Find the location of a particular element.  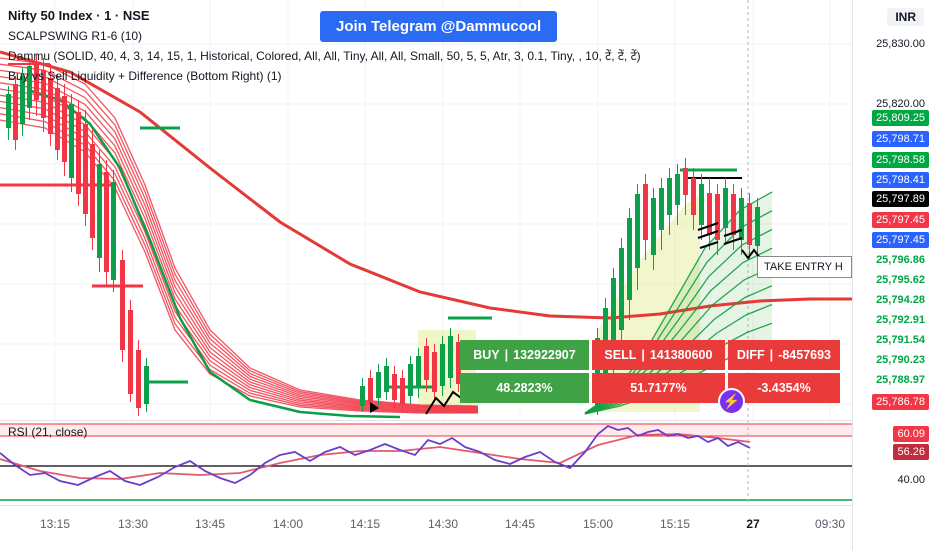

buy-percent: 48.2823% is located at coordinates (524, 388).